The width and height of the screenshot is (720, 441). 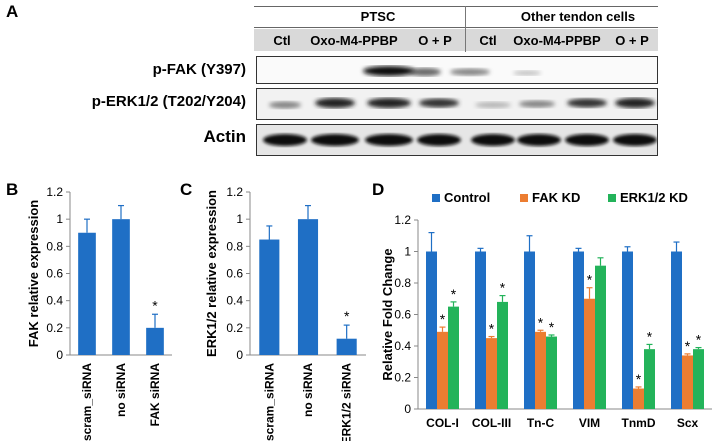 I want to click on blot-bands-actin, so click(x=460, y=140).